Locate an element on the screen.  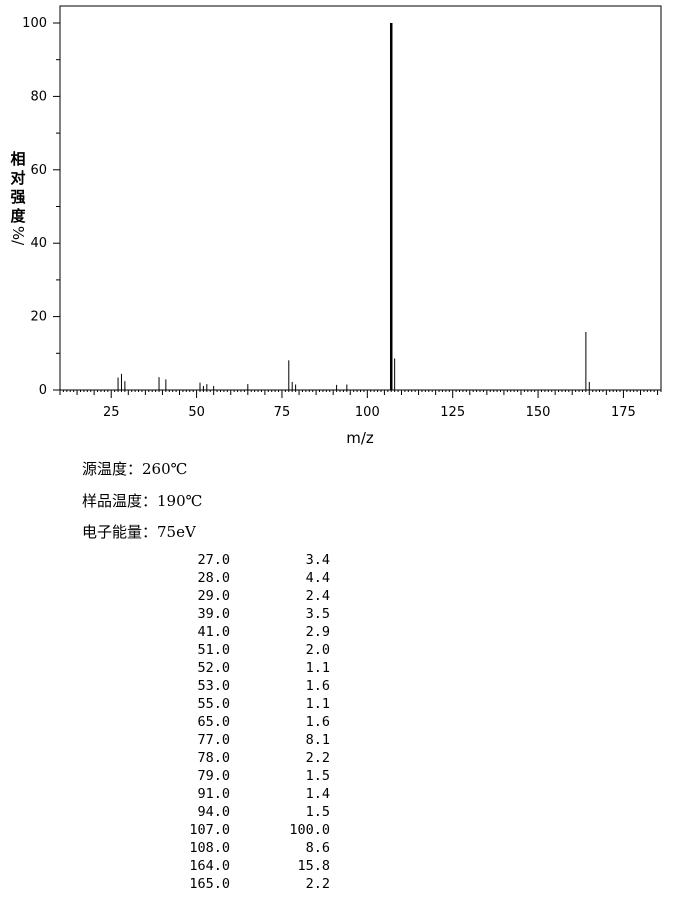
x-tick-label: 75 is located at coordinates (282, 412).